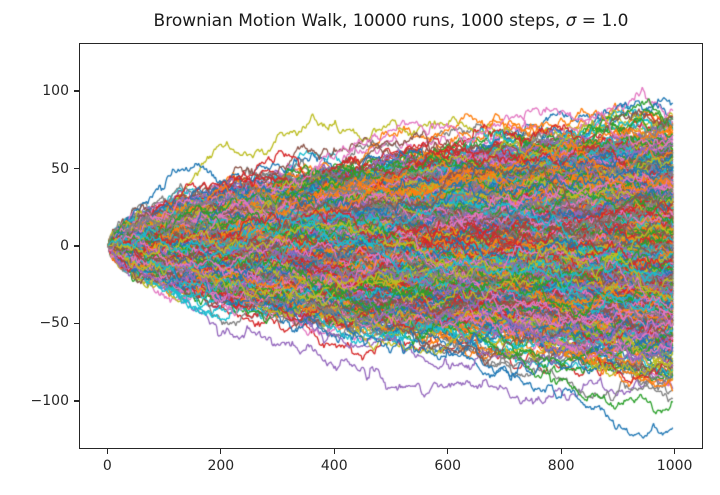 This screenshot has height=495, width=720. What do you see at coordinates (221, 466) in the screenshot?
I see `x-tick-label: 200` at bounding box center [221, 466].